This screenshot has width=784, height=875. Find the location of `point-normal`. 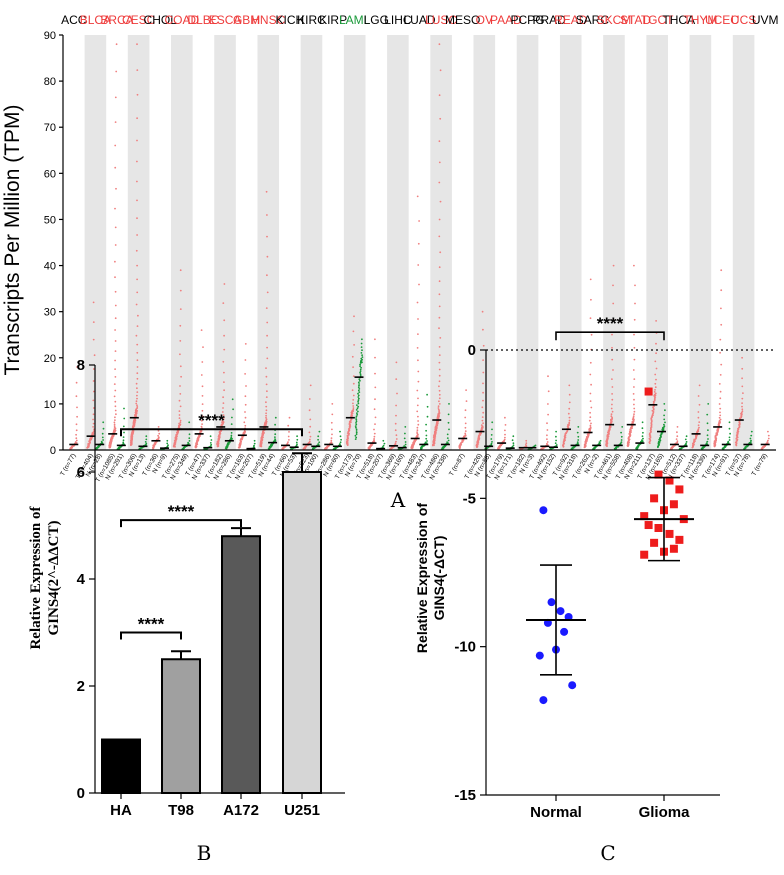

point-normal is located at coordinates (564, 631).